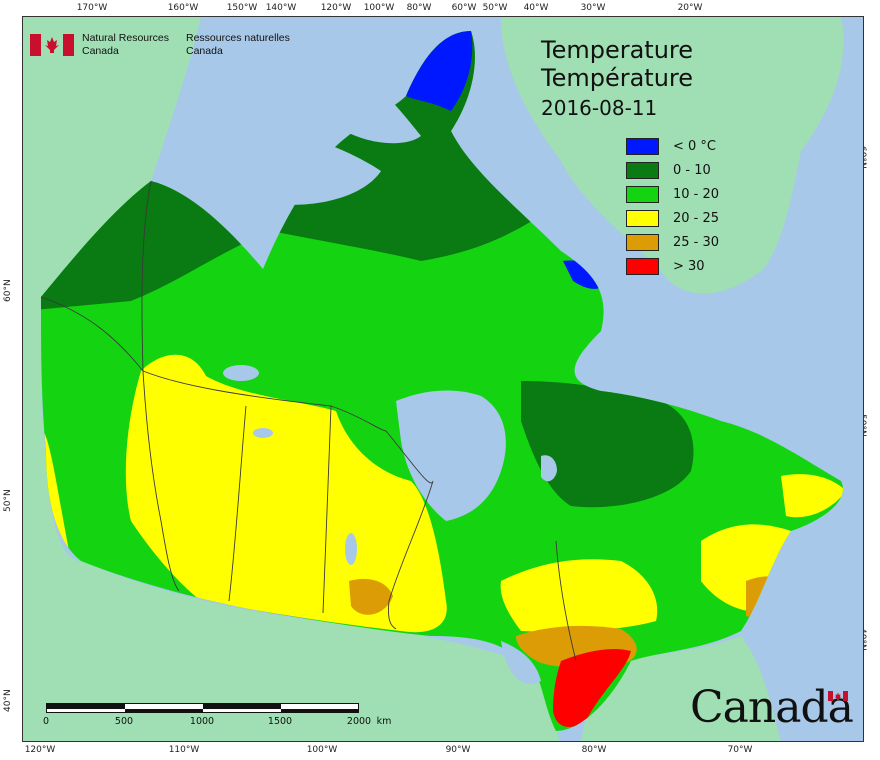 The height and width of the screenshot is (760, 880). Describe the element at coordinates (241, 45) in the screenshot. I see `agency-name-french: Ressources naturelles Canada` at that location.